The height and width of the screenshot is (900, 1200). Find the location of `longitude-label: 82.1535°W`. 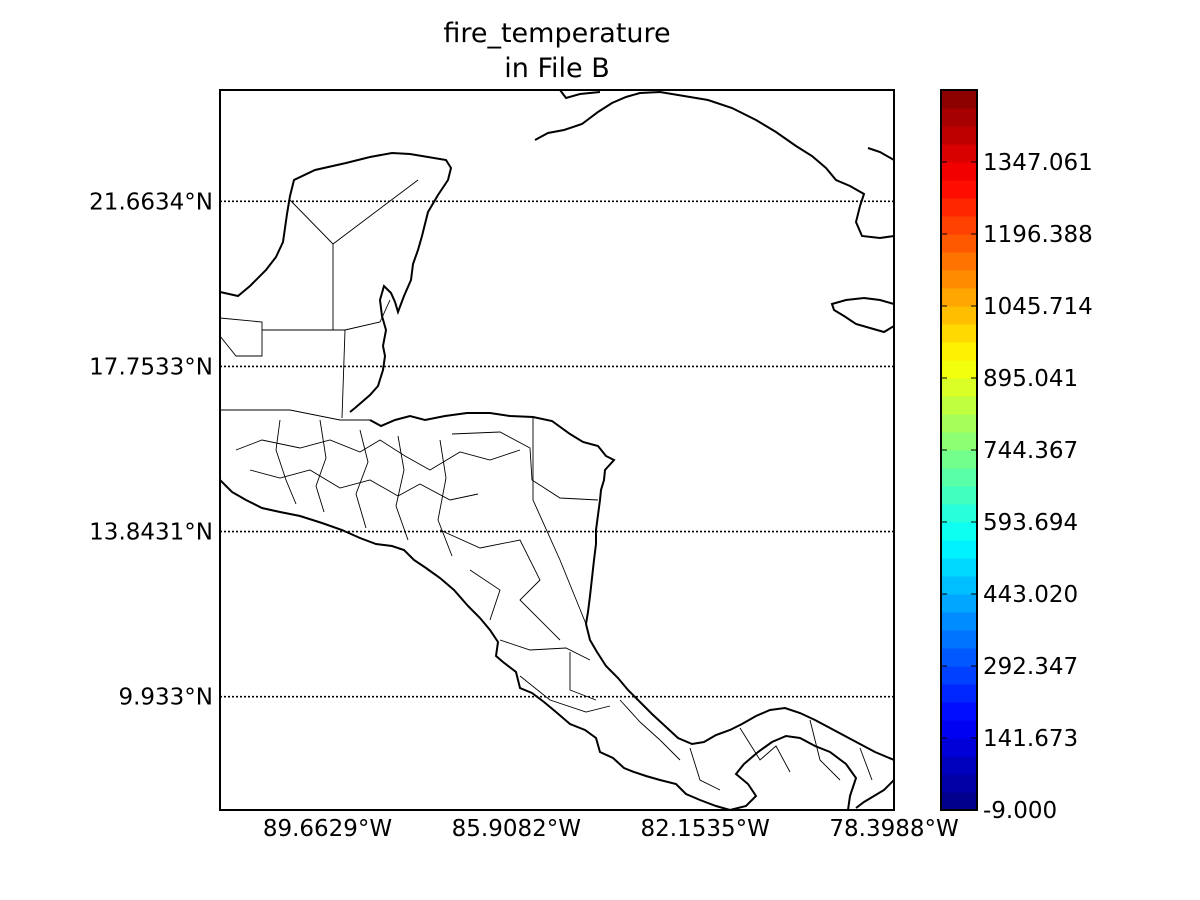

longitude-label: 82.1535°W is located at coordinates (705, 829).